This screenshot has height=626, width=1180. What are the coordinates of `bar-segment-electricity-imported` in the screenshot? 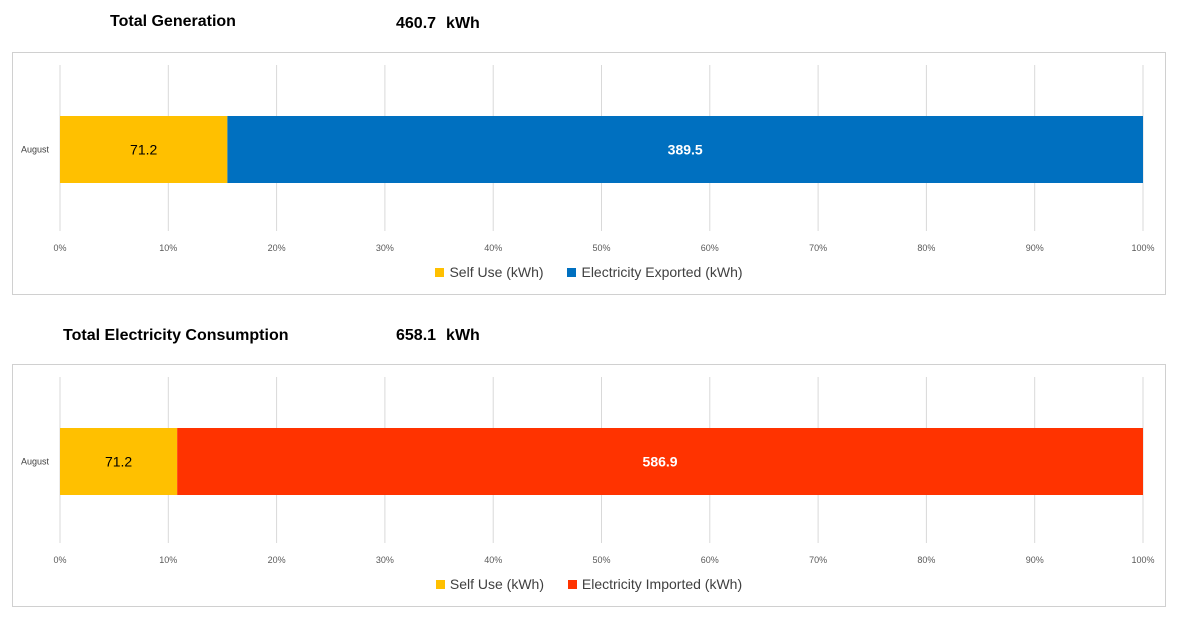 It's located at (660, 461).